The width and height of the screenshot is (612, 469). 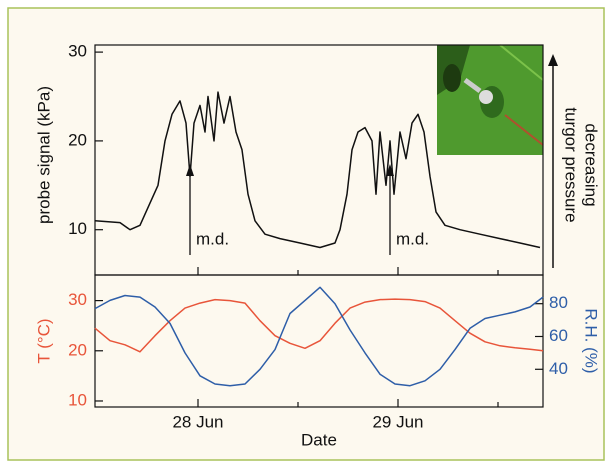 I want to click on photo-inset, so click(x=490, y=99).